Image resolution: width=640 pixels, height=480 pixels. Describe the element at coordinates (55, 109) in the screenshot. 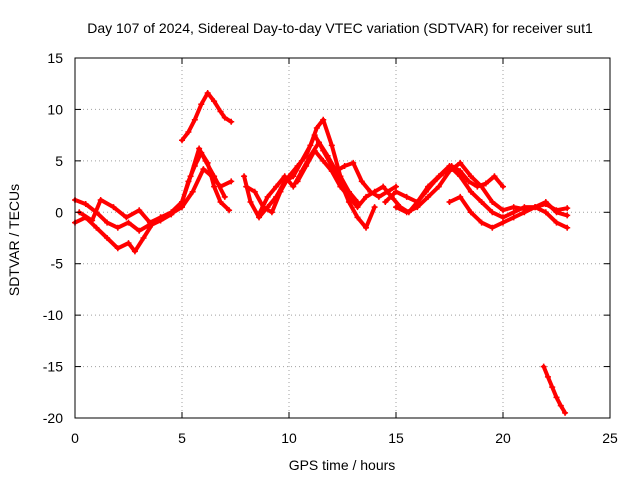

I see `y-tick-label: 10` at that location.